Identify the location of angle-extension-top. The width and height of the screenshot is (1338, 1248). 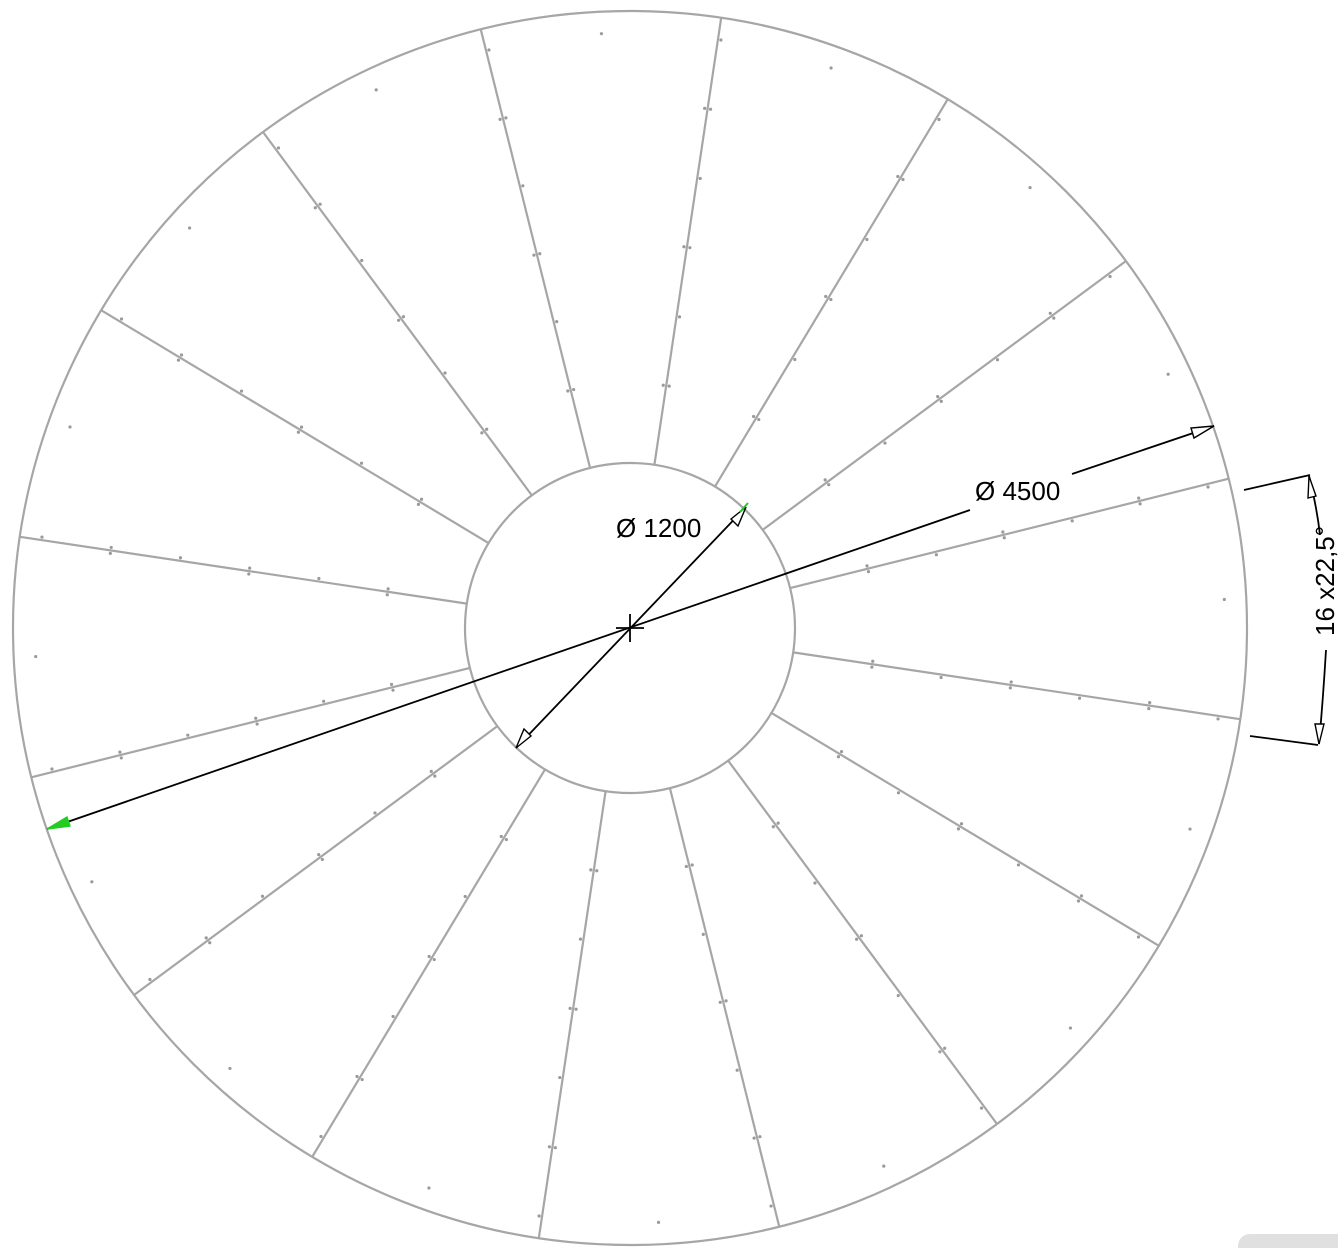
(1277, 482).